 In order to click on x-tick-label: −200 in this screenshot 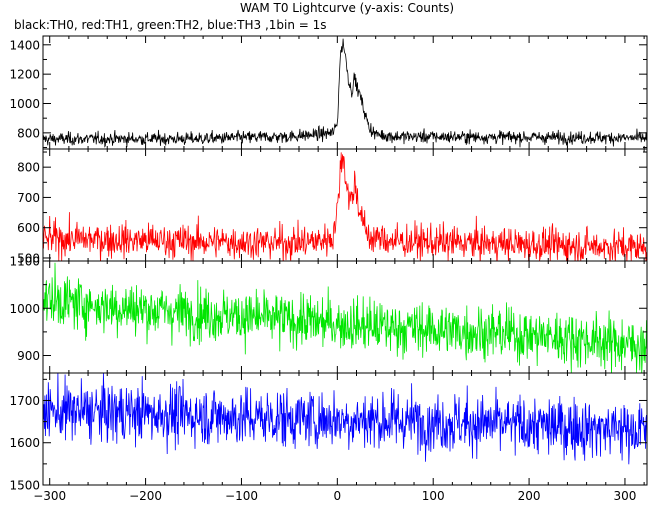, I will do `click(145, 496)`.